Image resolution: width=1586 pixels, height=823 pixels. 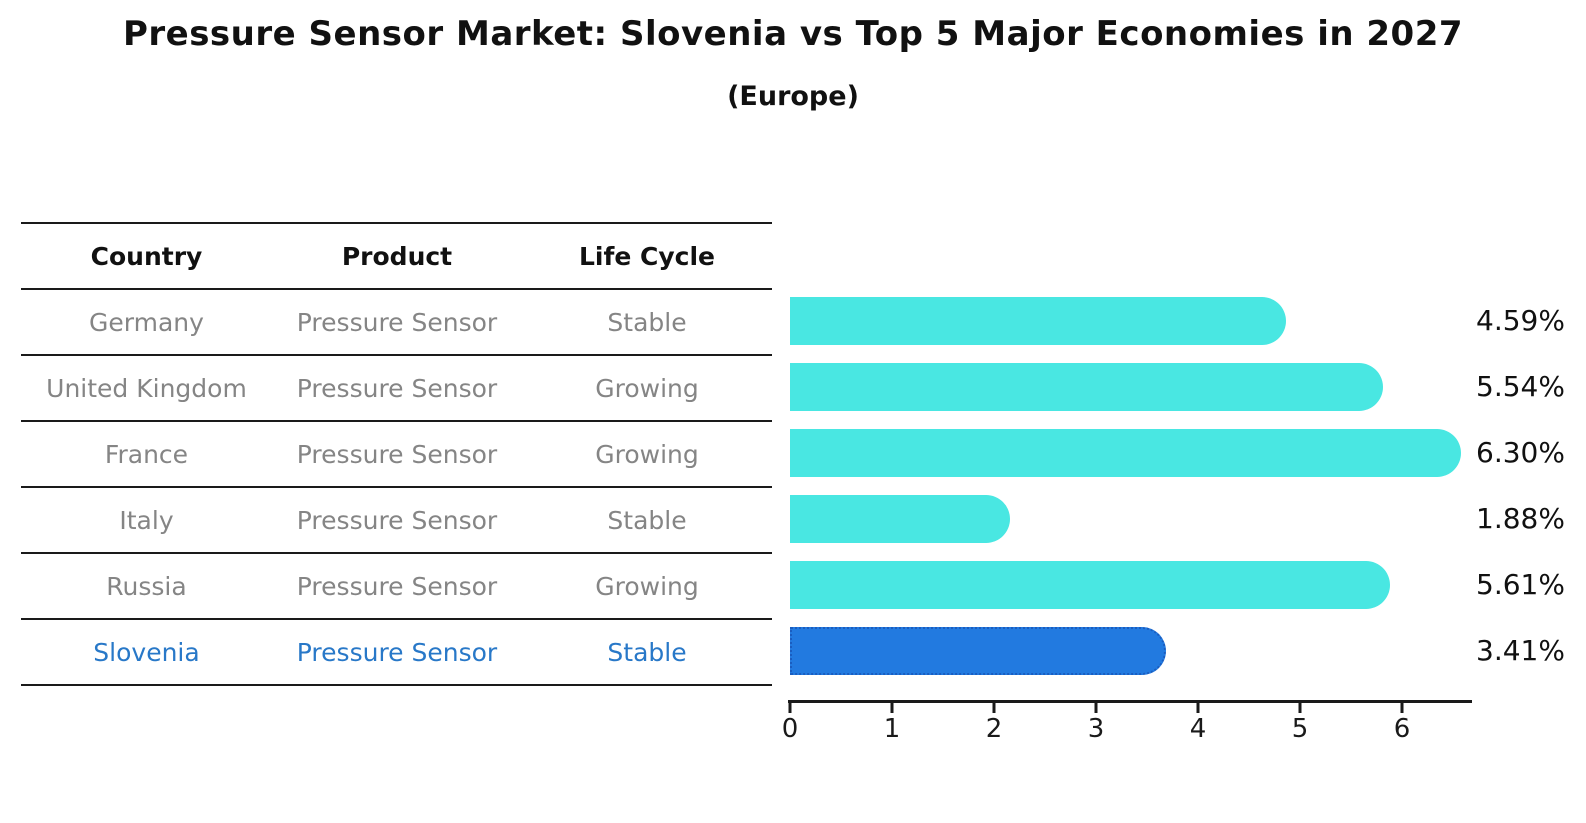 What do you see at coordinates (146, 454) in the screenshot?
I see `cell-country: France` at bounding box center [146, 454].